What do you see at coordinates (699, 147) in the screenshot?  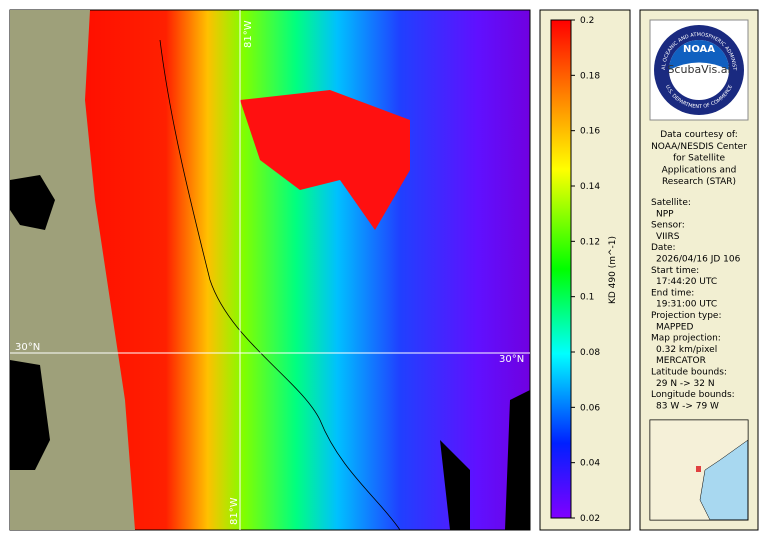 I see `credit-line: NOAA/NESDIS Center` at bounding box center [699, 147].